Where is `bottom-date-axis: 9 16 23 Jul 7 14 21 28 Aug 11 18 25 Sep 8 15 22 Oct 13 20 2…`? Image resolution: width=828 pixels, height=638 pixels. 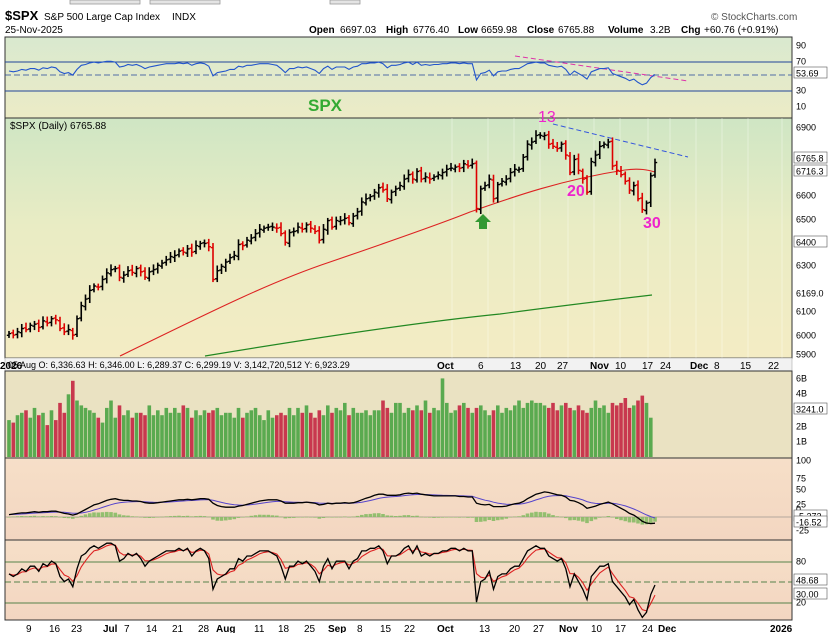 bottom-date-axis: 9 16 23 Jul 7 14 21 28 Aug 11 18 25 Sep 8 15 22 Oct 13 20 2… is located at coordinates (409, 629).